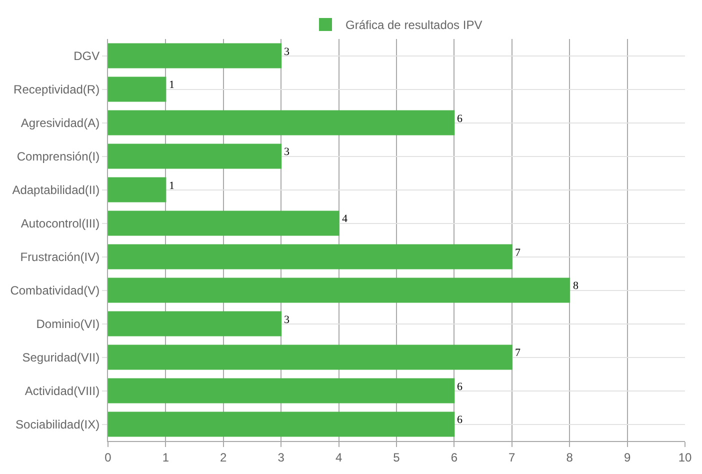 The height and width of the screenshot is (474, 702). Describe the element at coordinates (68, 323) in the screenshot. I see `y-tick-label: Dominio(VI)` at that location.